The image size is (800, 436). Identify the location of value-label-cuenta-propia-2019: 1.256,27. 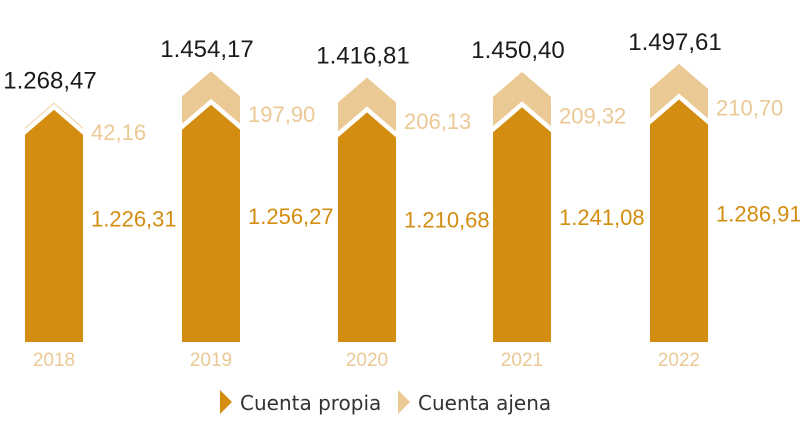
(291, 216).